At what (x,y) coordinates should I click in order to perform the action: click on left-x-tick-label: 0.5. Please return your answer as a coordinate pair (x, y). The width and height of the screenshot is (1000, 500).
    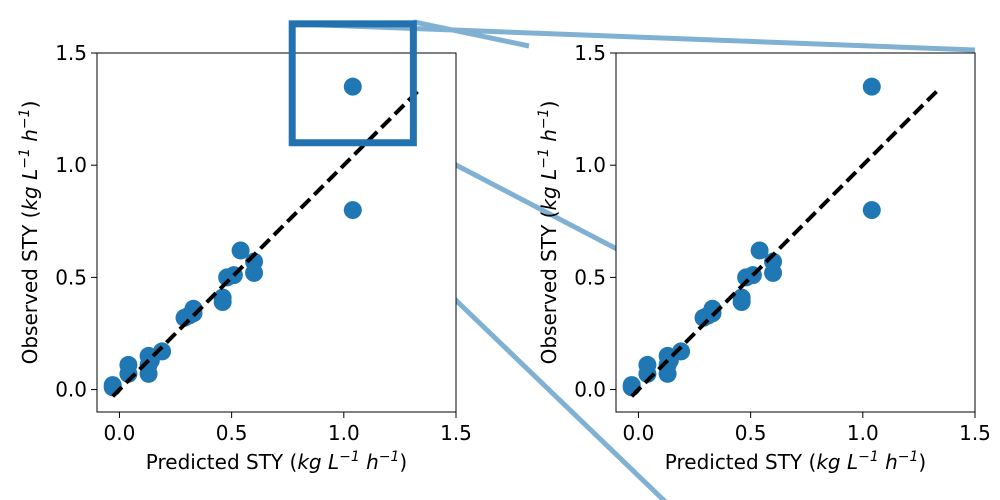
    Looking at the image, I should click on (232, 433).